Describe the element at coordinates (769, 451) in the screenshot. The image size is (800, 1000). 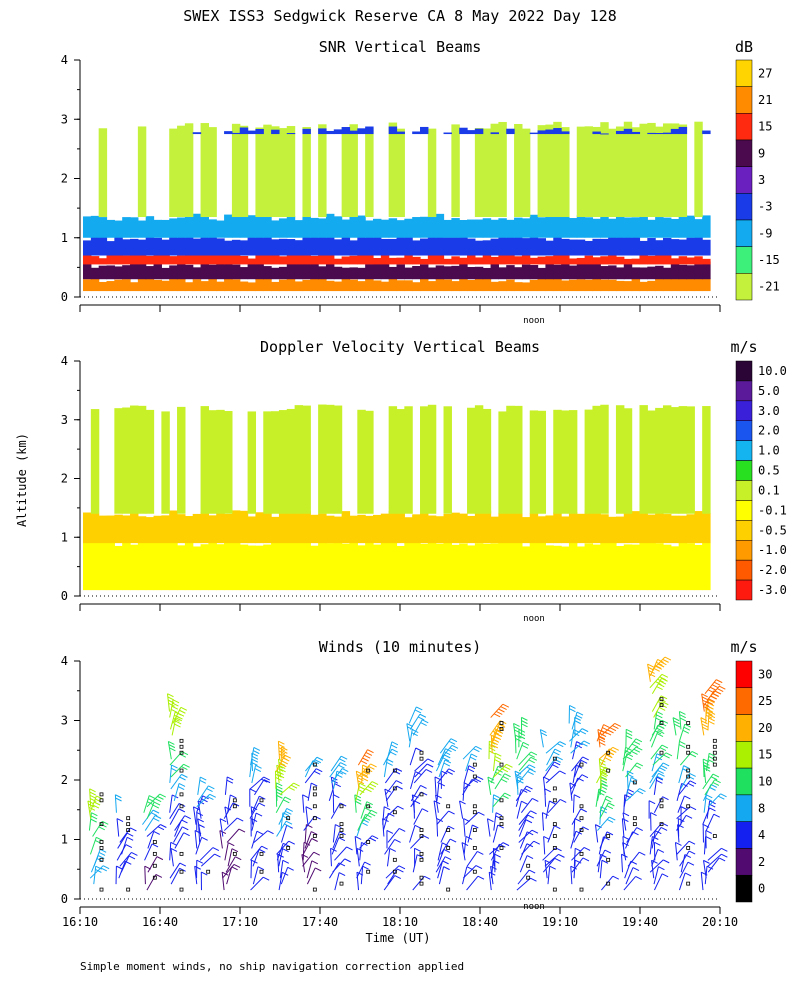
I see `colorbar-label: 1.0` at that location.